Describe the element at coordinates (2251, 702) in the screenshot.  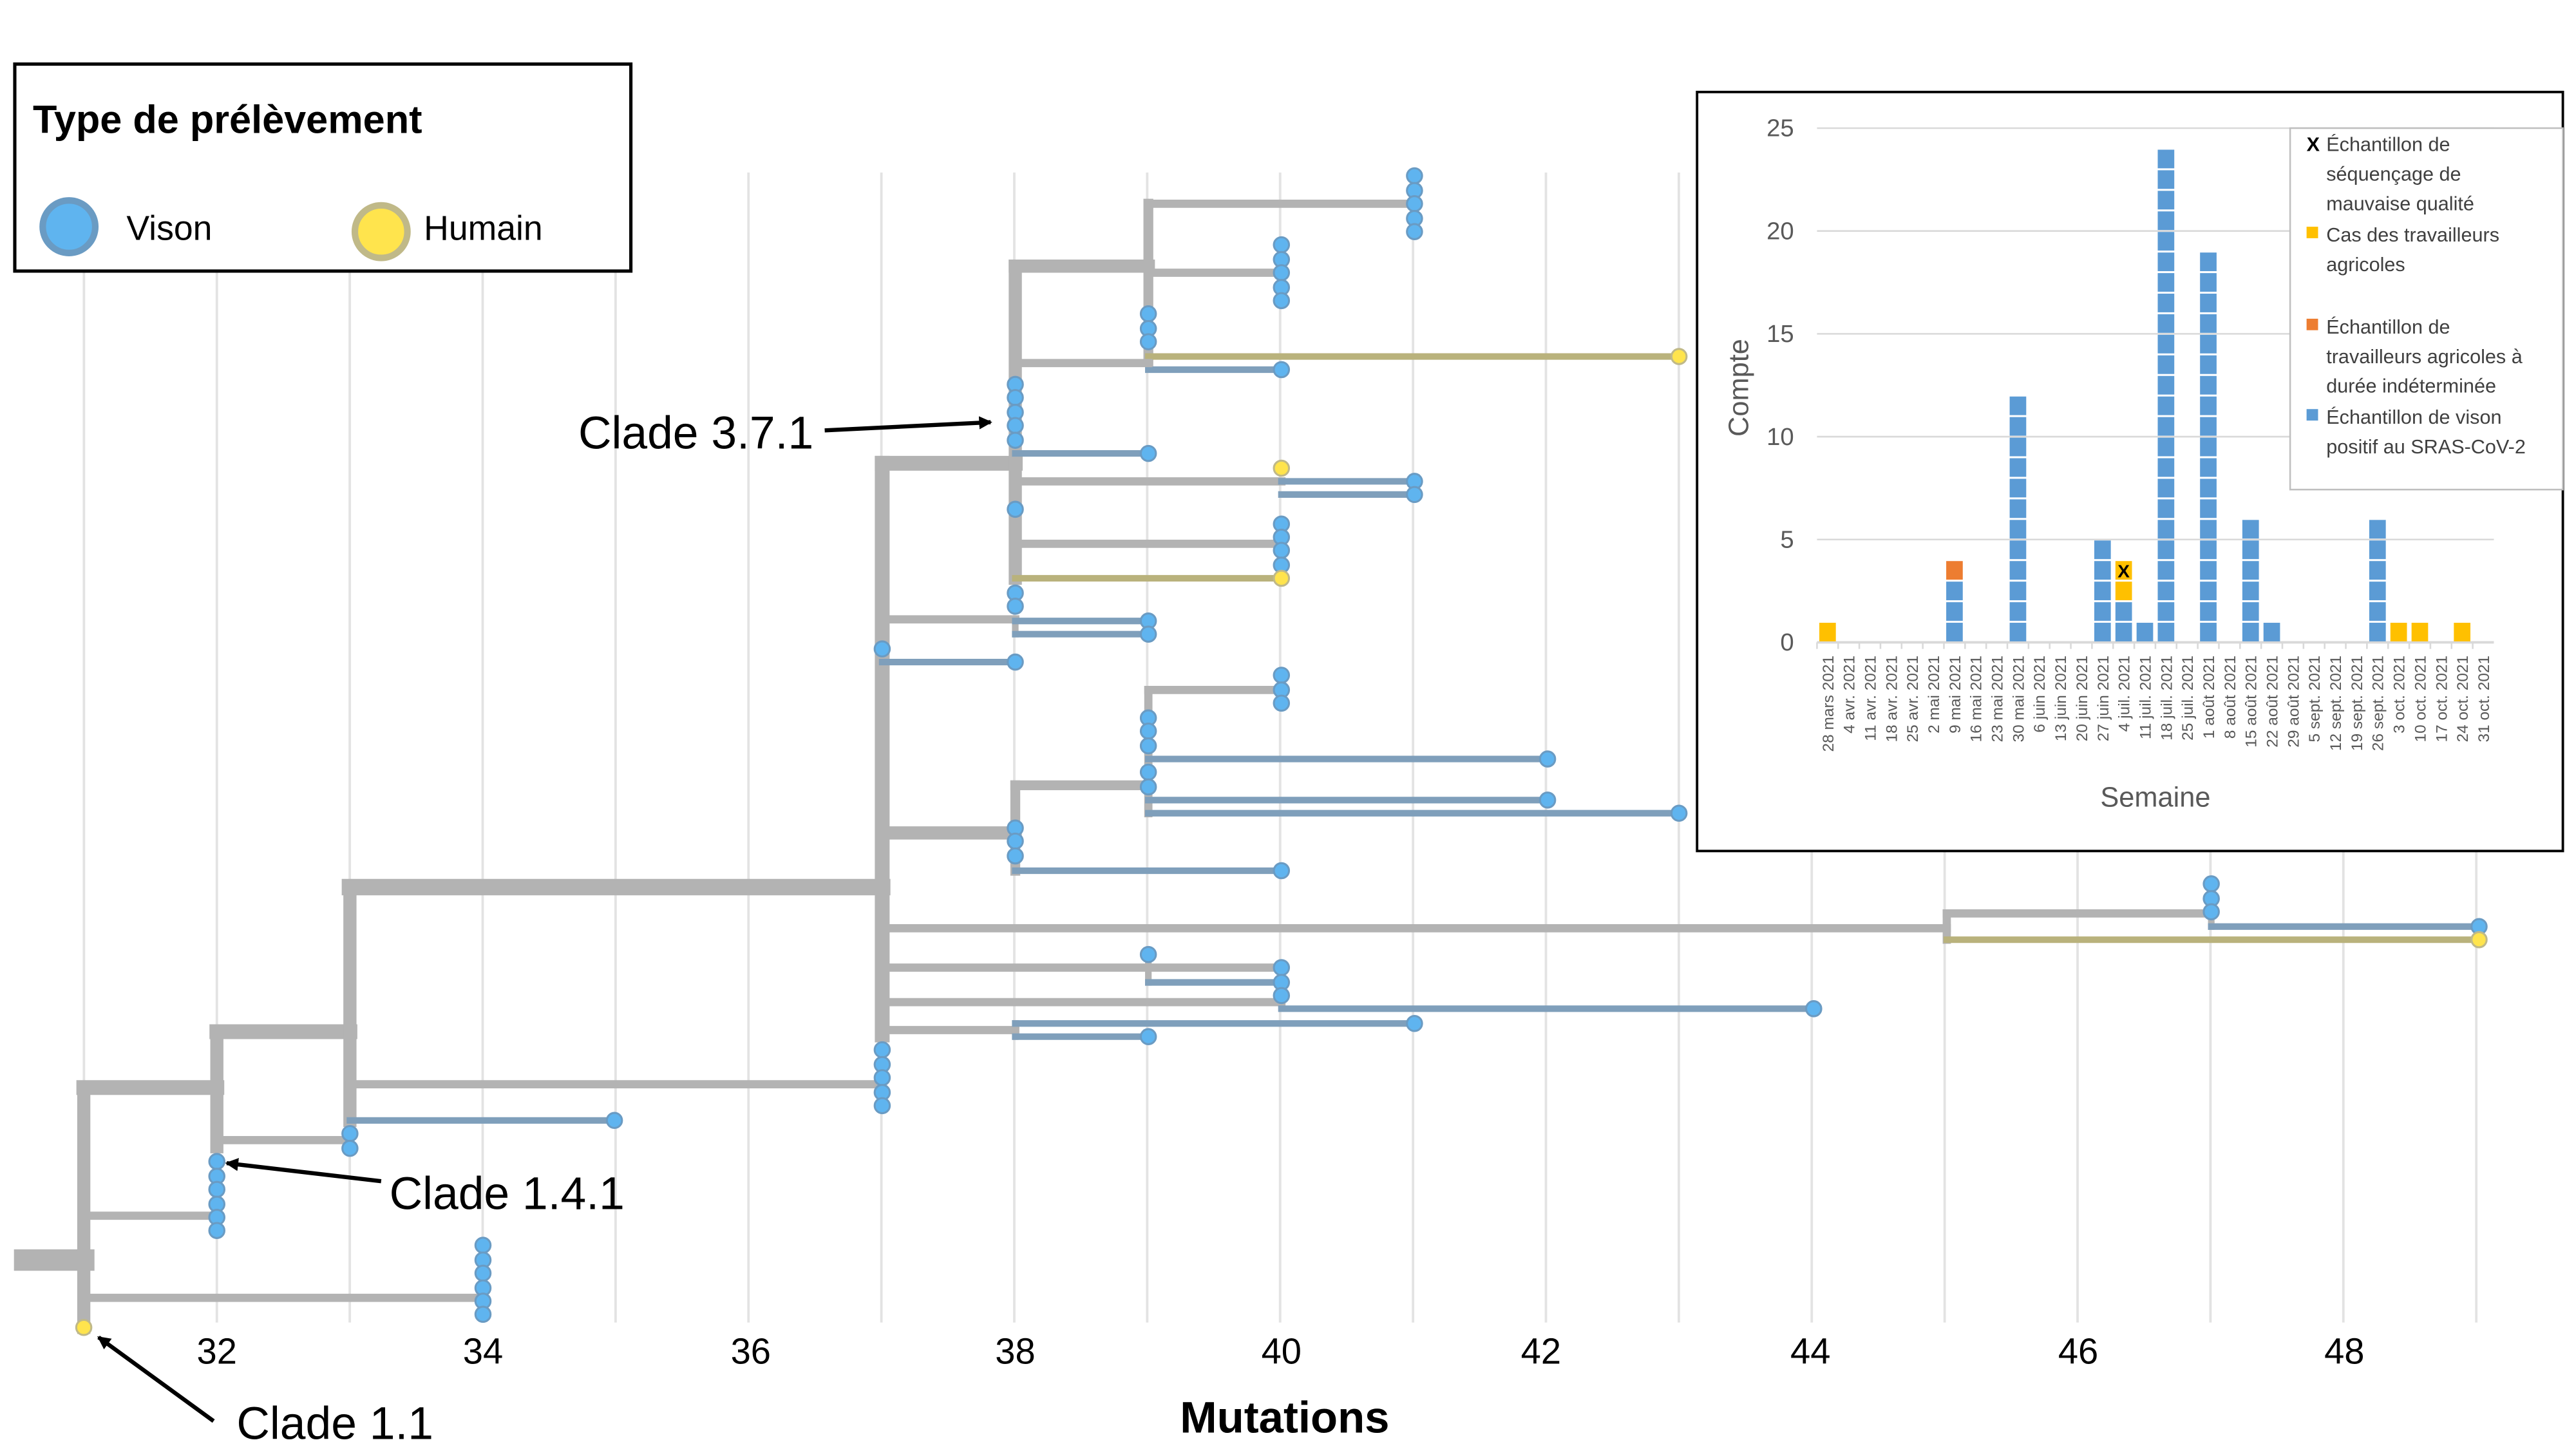
I see `inset-x-tick: 15 août 2021` at that location.